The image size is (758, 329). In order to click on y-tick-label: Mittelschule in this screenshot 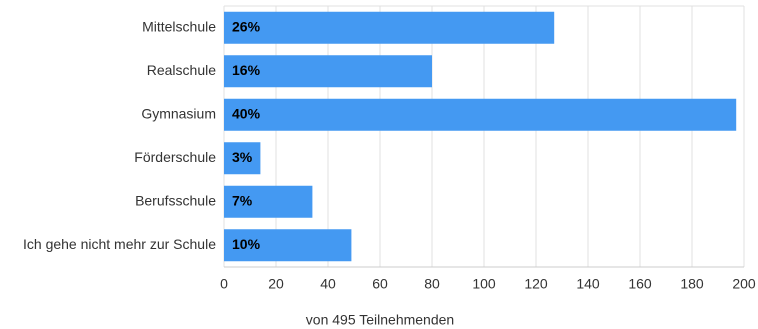, I will do `click(179, 26)`.